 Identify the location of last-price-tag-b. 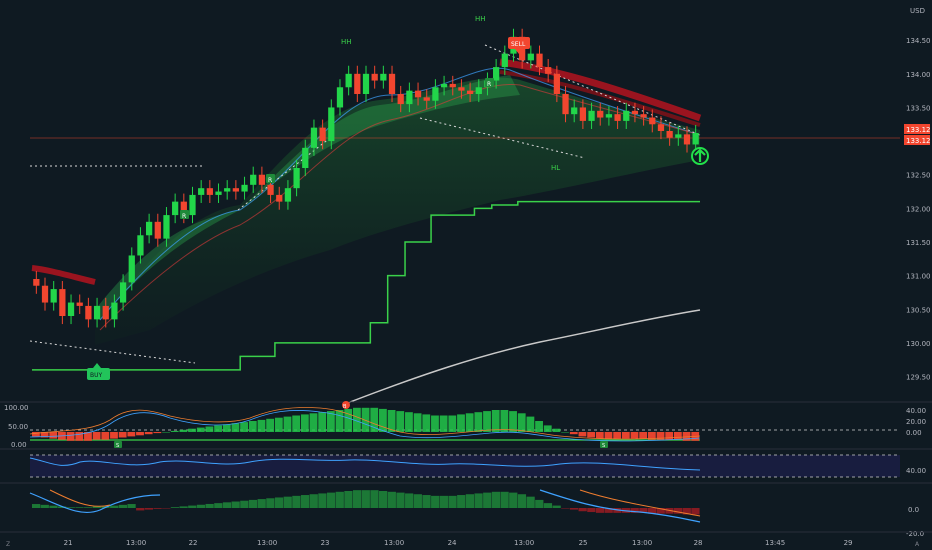
(917, 140).